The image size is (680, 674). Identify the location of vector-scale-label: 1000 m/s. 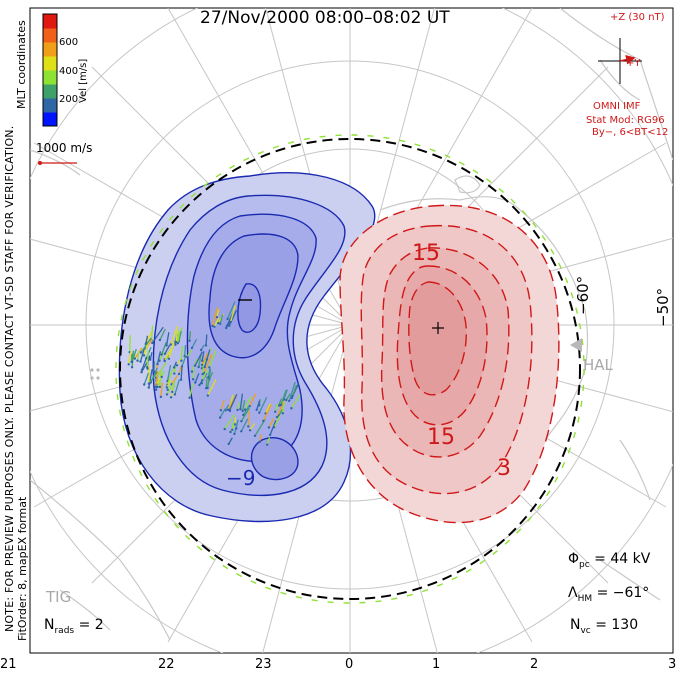
(64, 148).